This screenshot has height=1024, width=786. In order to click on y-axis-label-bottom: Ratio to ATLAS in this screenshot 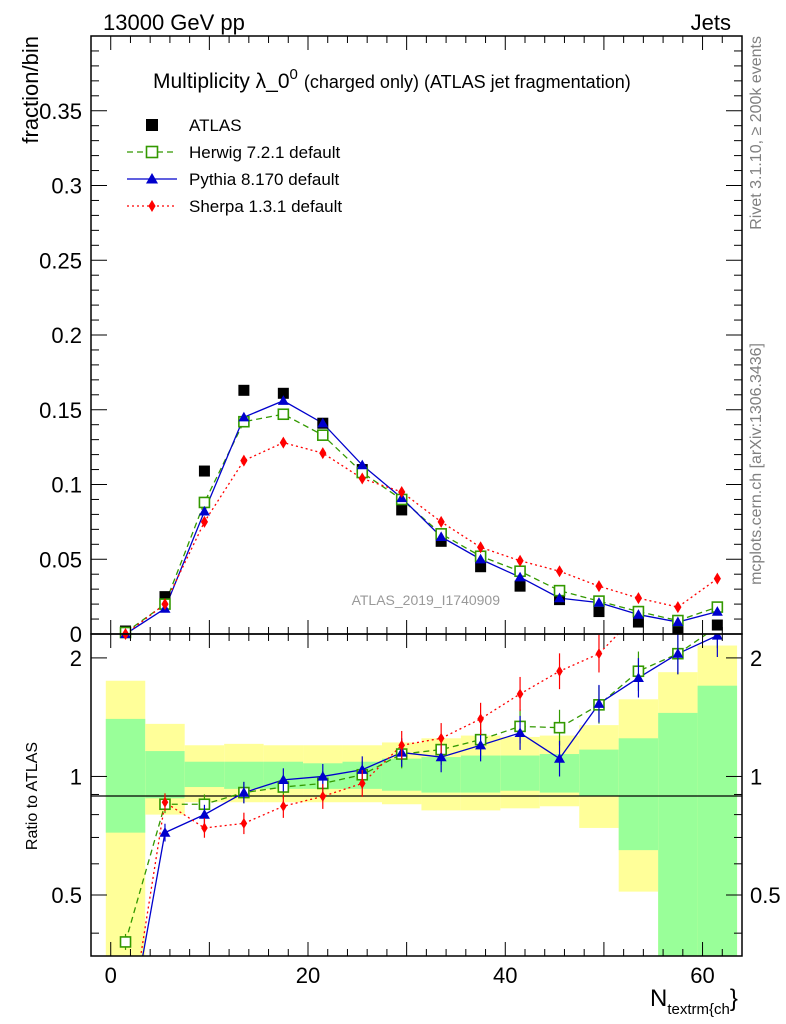, I will do `click(32, 796)`.